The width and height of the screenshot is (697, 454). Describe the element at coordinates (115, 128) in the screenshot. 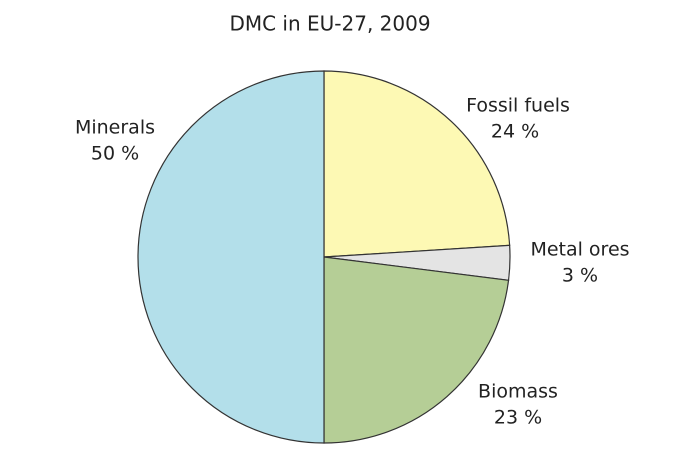

I see `slice-label: Minerals` at that location.